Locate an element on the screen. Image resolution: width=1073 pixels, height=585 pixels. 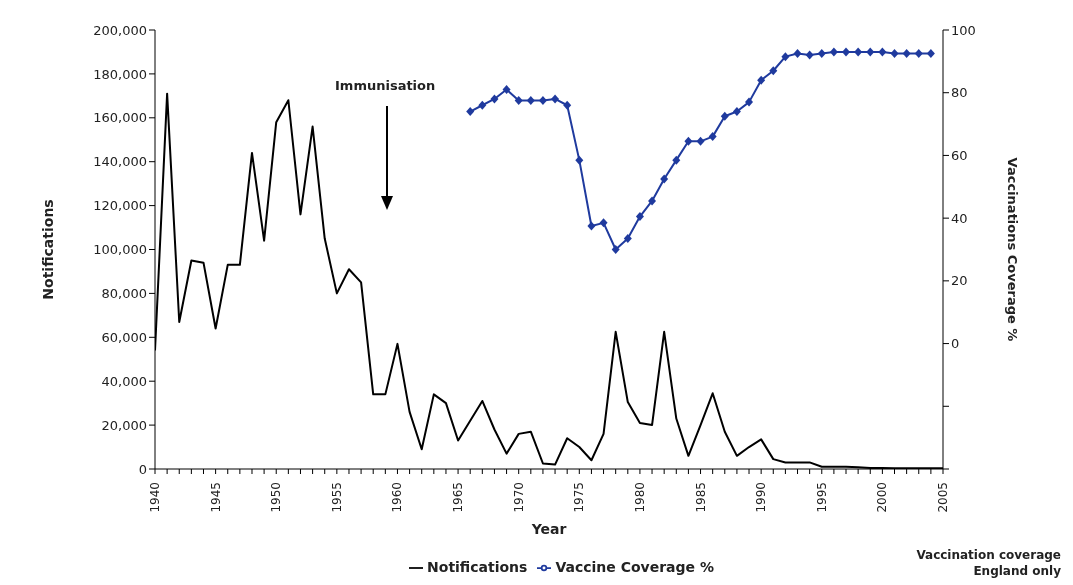
x-tick-label: 1965 is located at coordinates (458, 497).